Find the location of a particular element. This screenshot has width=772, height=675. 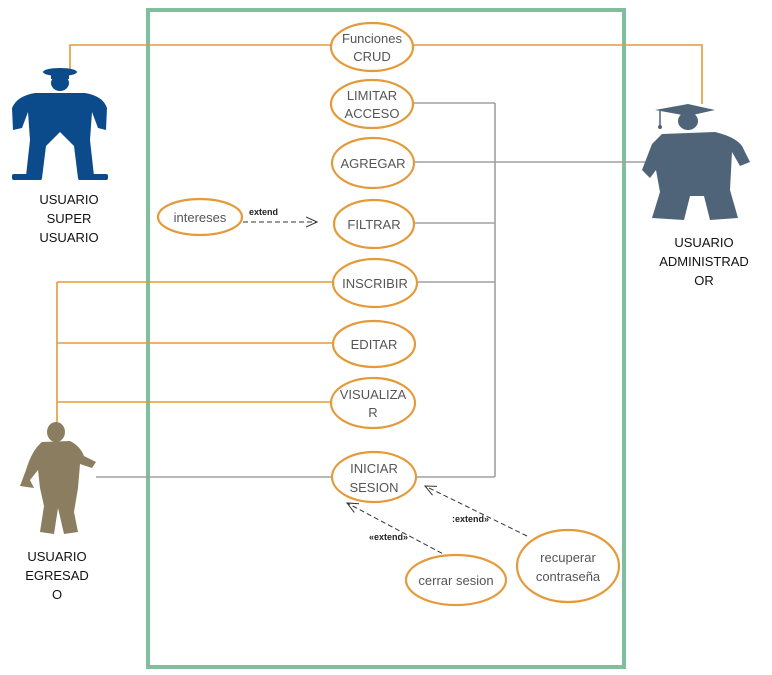

usecase-cerrar-sesion is located at coordinates (456, 580).